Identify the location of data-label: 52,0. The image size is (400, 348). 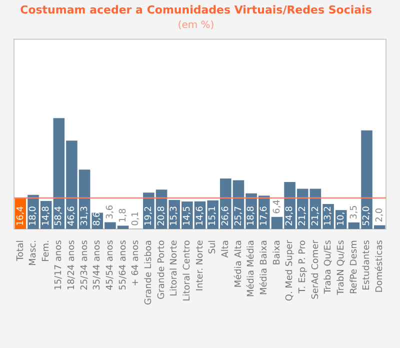
(367, 216).